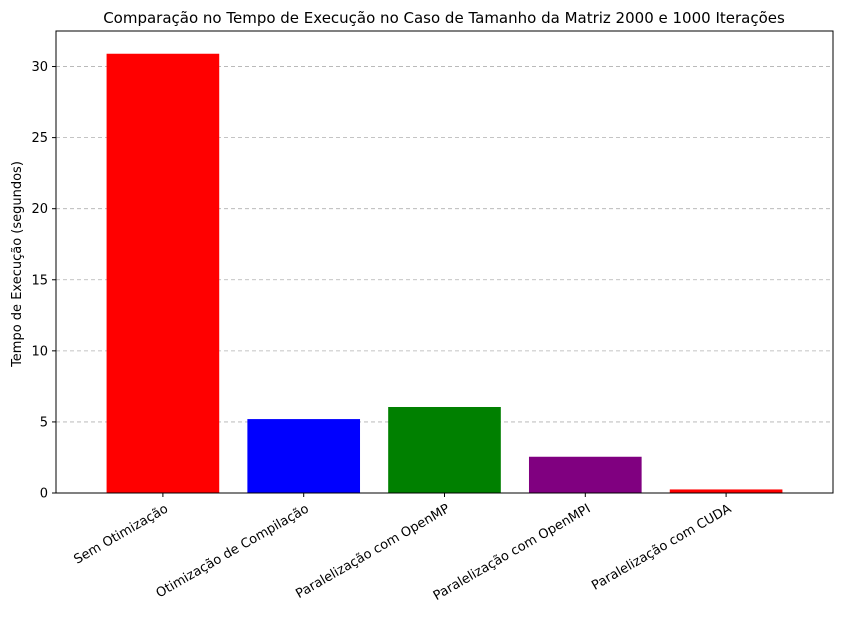  Describe the element at coordinates (44, 422) in the screenshot. I see `y-tick-label: 5` at that location.